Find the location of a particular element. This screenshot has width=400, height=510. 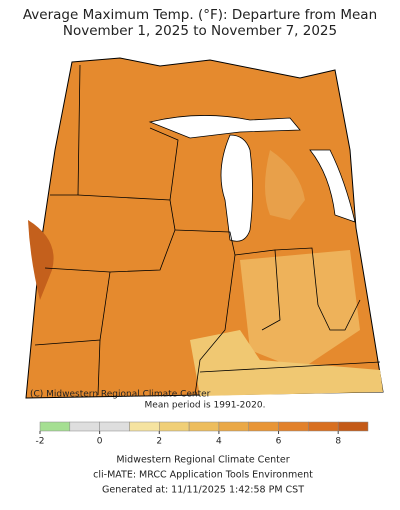

subtitle: November 1, 2025 to November 7, 2025 is located at coordinates (200, 31).